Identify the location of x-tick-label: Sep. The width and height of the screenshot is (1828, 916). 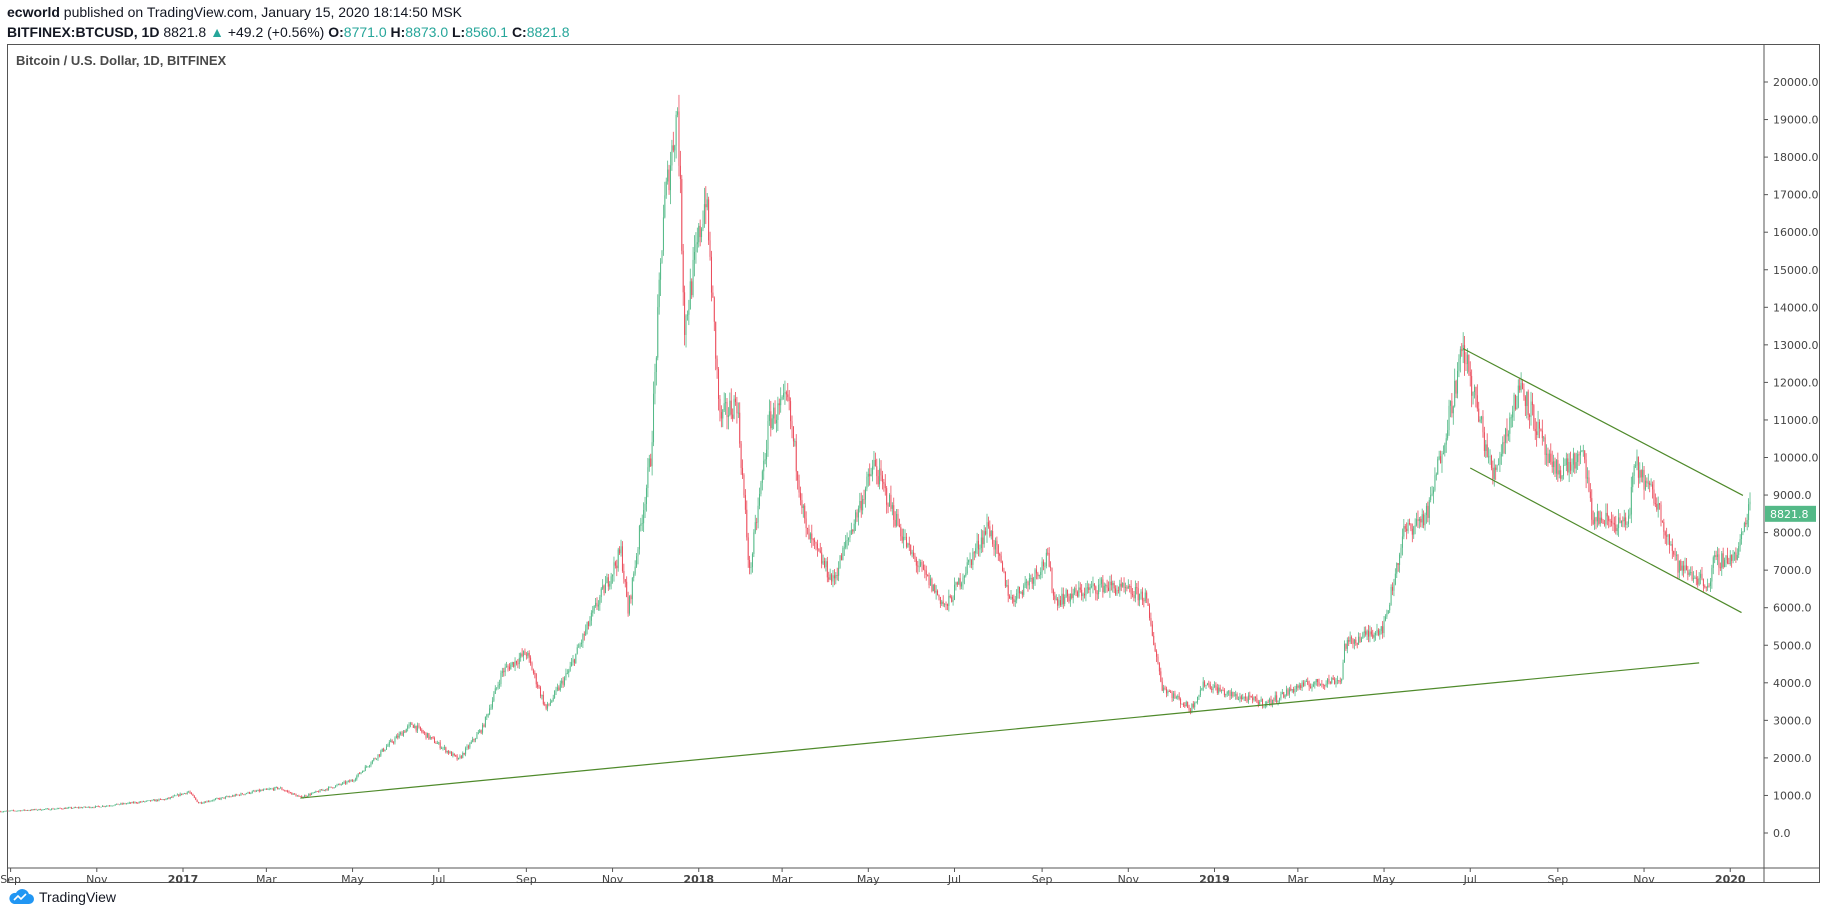
(10, 879).